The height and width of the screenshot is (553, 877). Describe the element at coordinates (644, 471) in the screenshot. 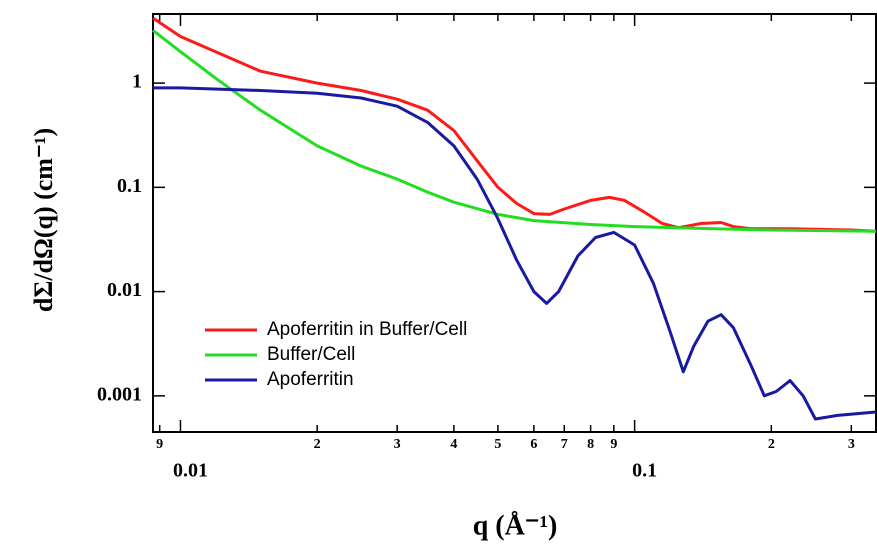

I see `x-tick-label: 0.1` at that location.